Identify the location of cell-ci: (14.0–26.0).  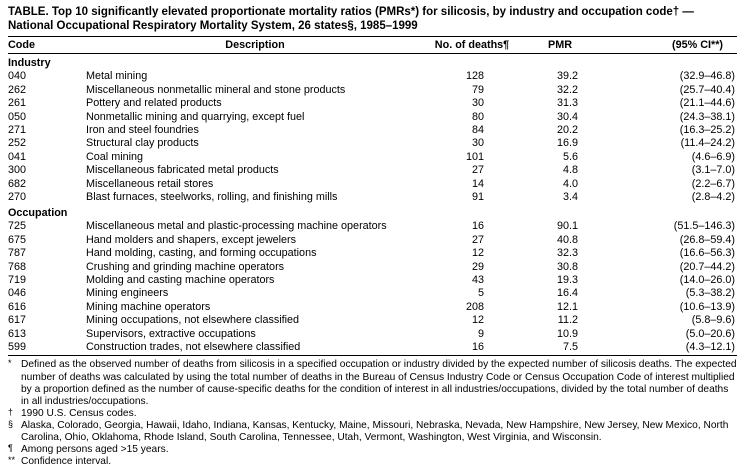
(707, 280).